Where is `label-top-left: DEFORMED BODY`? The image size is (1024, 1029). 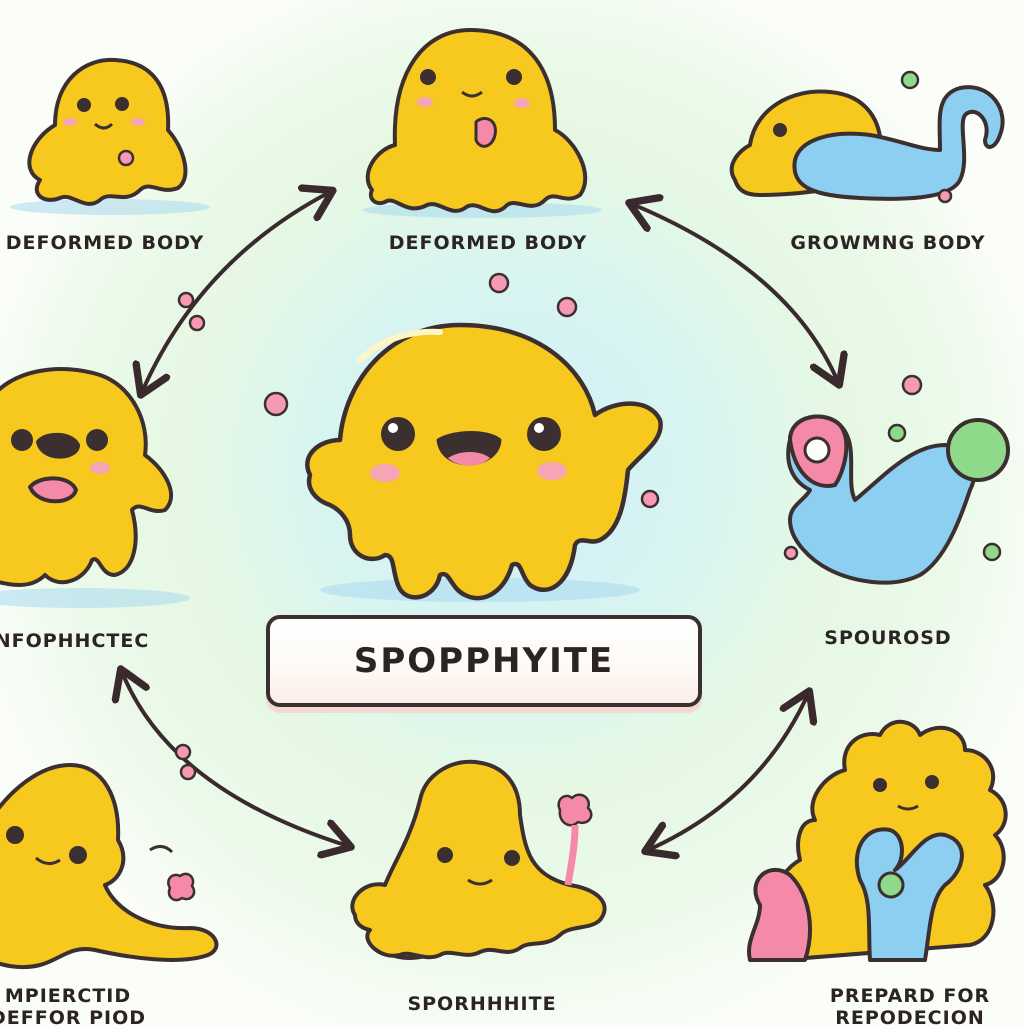
label-top-left: DEFORMED BODY is located at coordinates (105, 243).